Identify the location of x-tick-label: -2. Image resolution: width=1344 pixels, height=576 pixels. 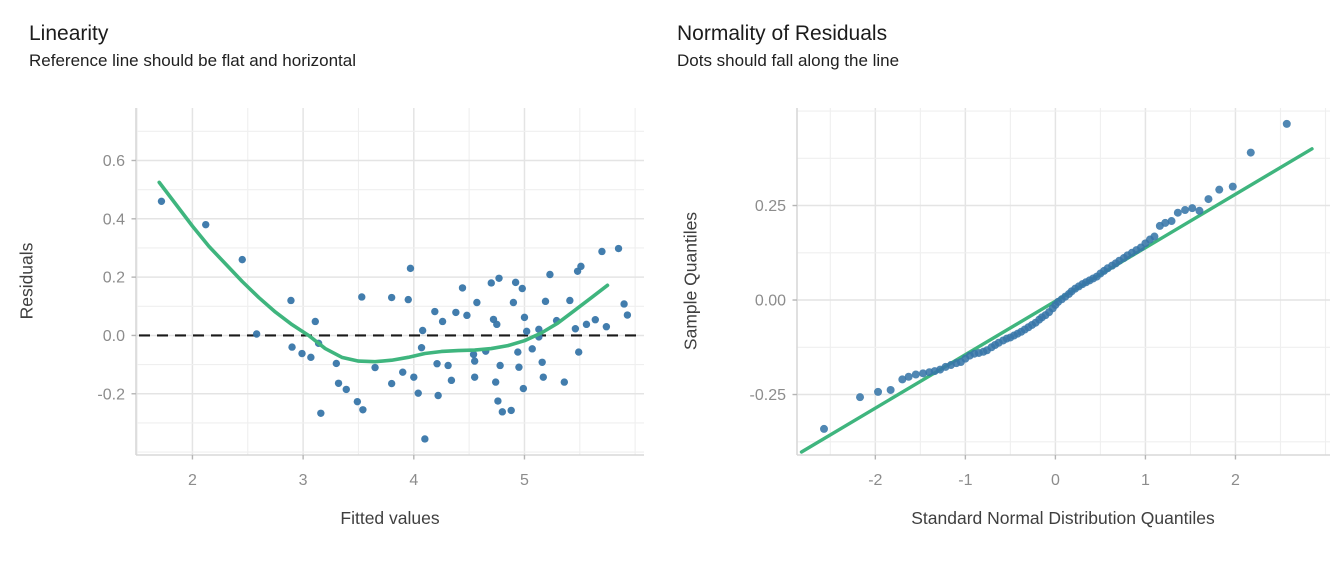
(875, 480).